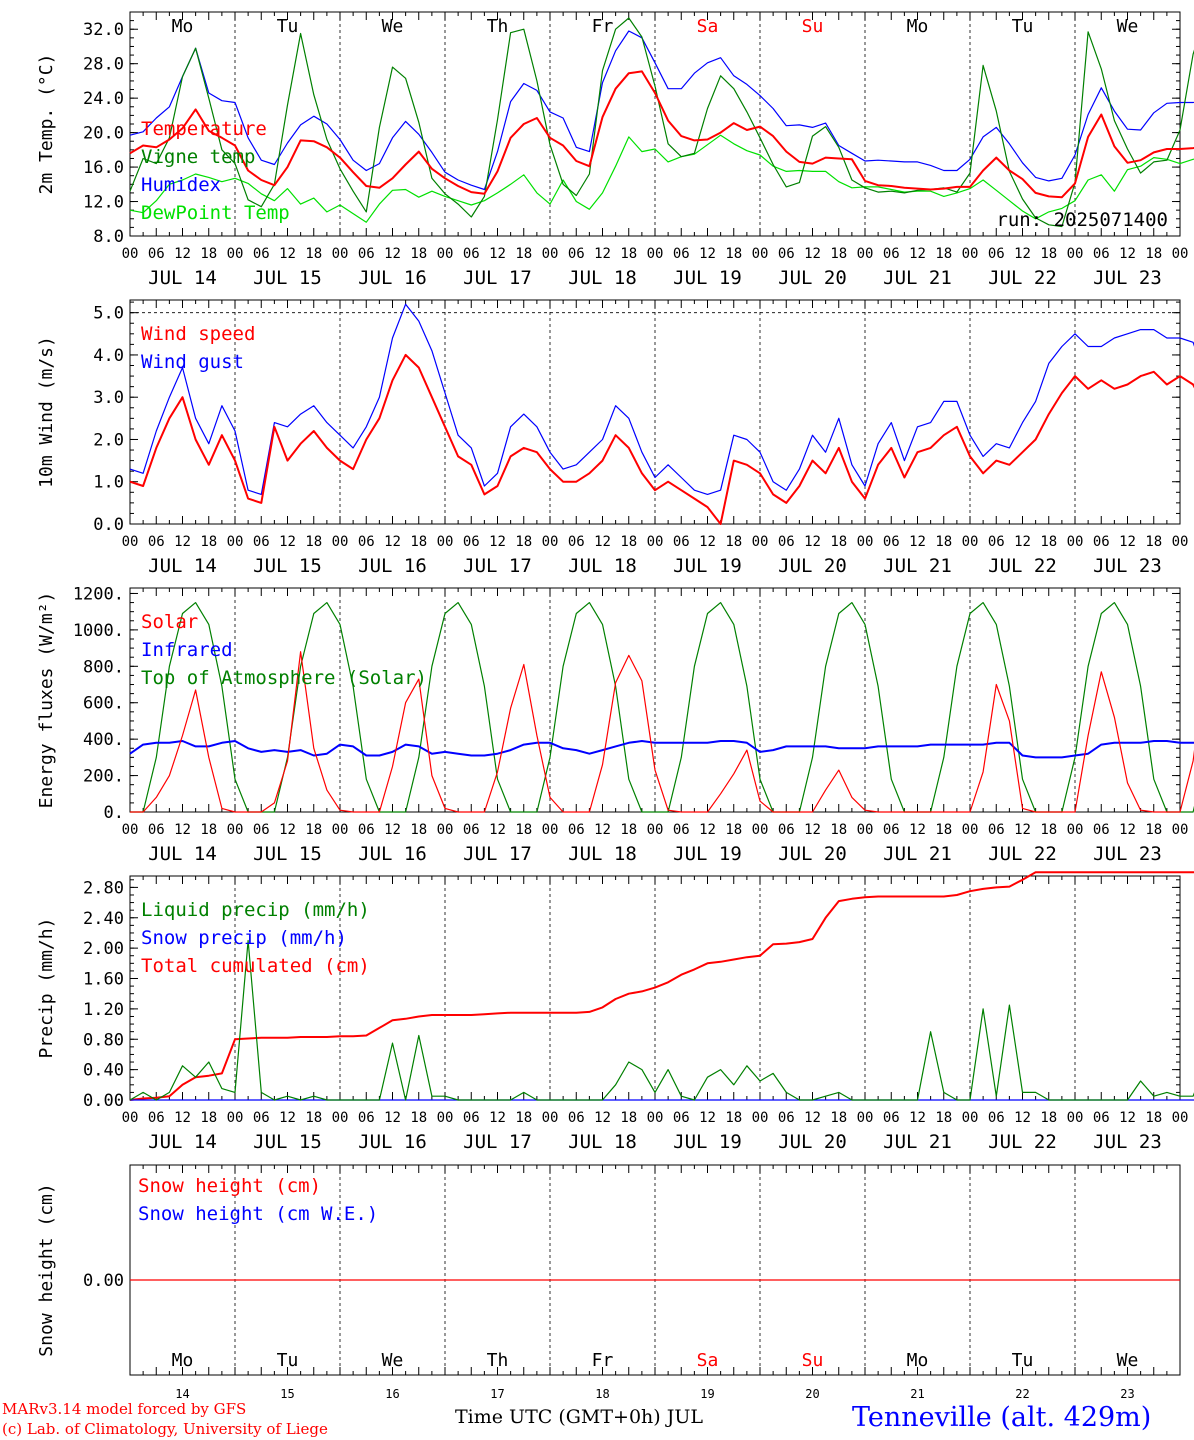 Image resolution: width=1194 pixels, height=1440 pixels. Describe the element at coordinates (108, 356) in the screenshot. I see `y-tick-label: 4.0` at that location.